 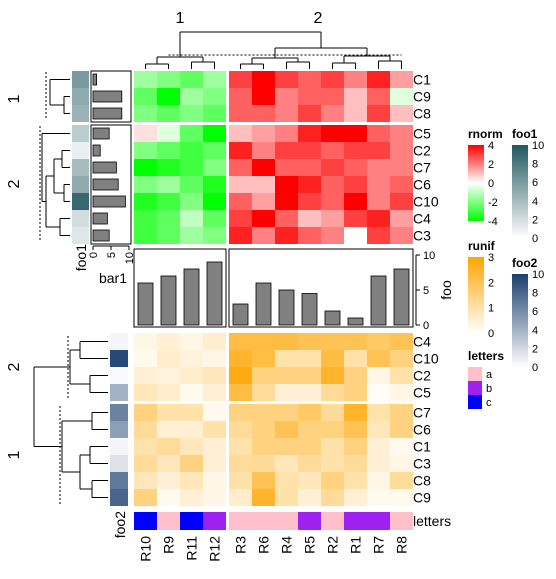 What do you see at coordinates (538, 275) in the screenshot?
I see `foo2-legend-tick: 10` at bounding box center [538, 275].